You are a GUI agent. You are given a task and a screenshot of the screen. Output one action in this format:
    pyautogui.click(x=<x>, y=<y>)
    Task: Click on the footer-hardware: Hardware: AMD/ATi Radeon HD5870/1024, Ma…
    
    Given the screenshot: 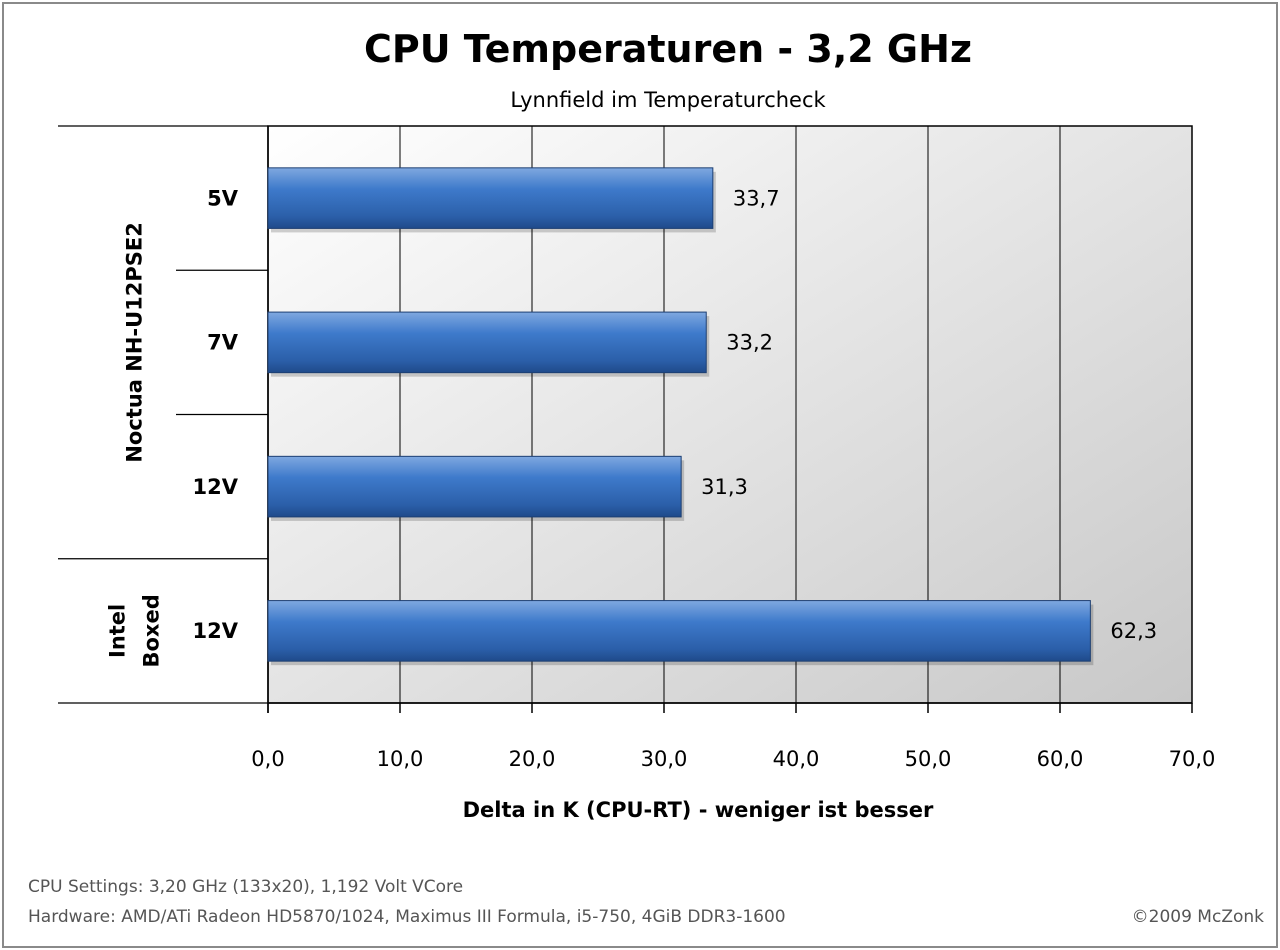 What is the action you would take?
    pyautogui.click(x=407, y=917)
    